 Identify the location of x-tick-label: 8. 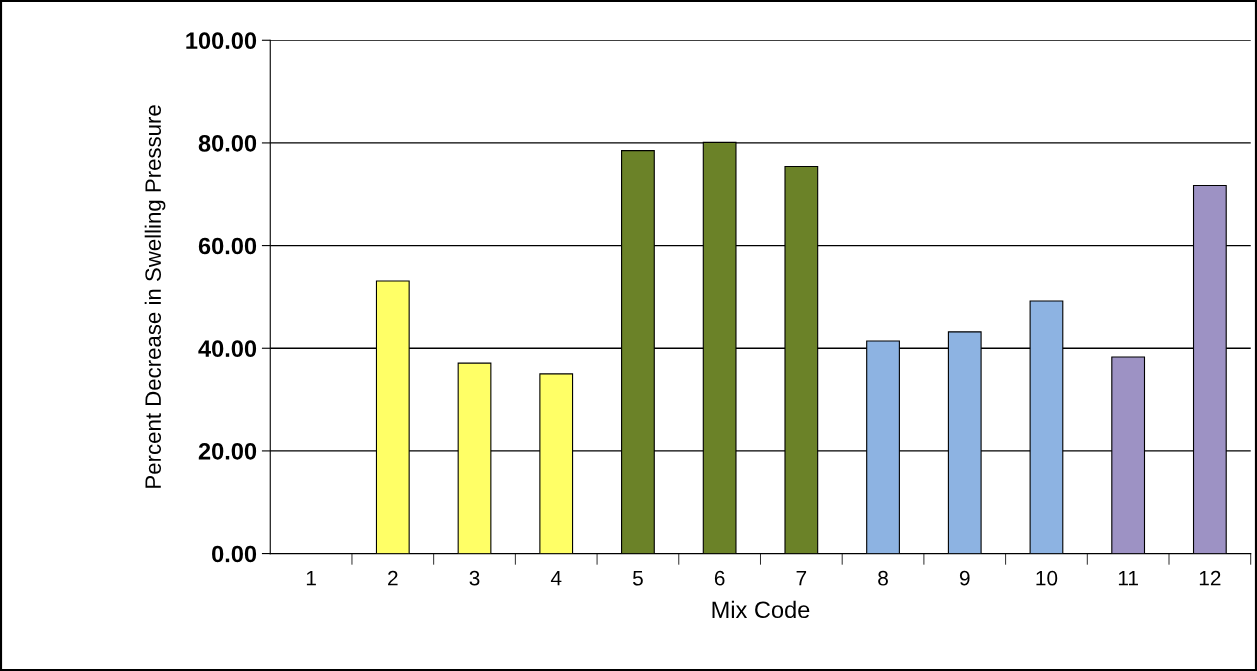
(883, 578).